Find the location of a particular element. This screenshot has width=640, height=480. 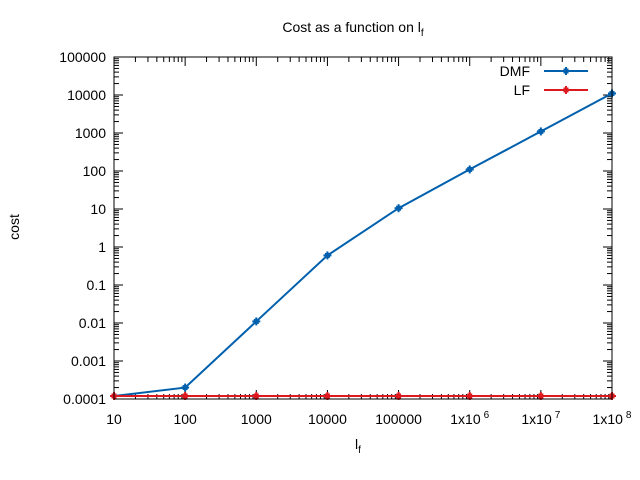

y-tick-label: 10000 is located at coordinates (86, 95).